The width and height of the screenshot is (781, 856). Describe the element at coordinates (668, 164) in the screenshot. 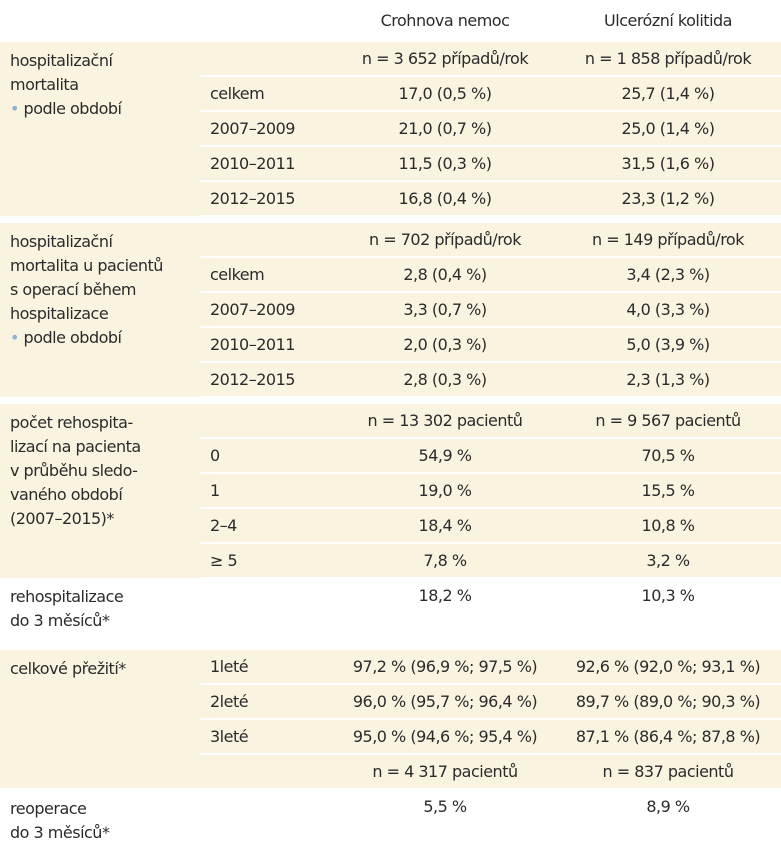

I see `value-uc: 31,5 (1,6 %)` at that location.